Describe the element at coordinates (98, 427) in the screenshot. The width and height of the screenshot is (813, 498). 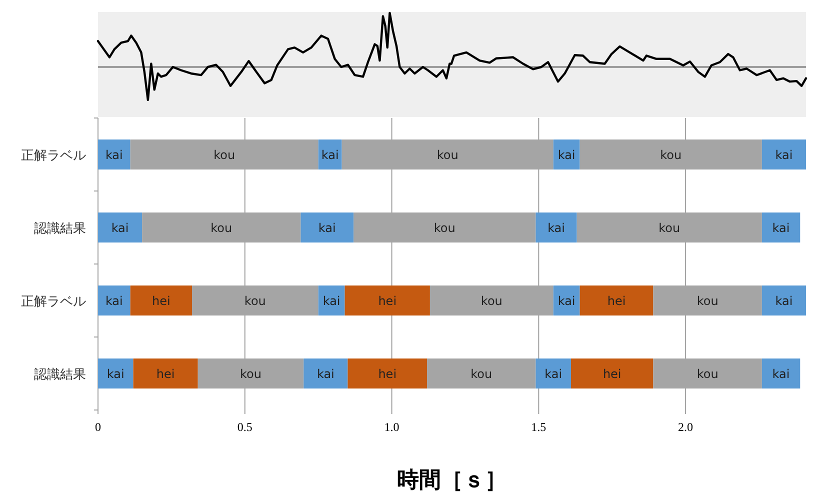
I see `x-tick-label: 0` at that location.